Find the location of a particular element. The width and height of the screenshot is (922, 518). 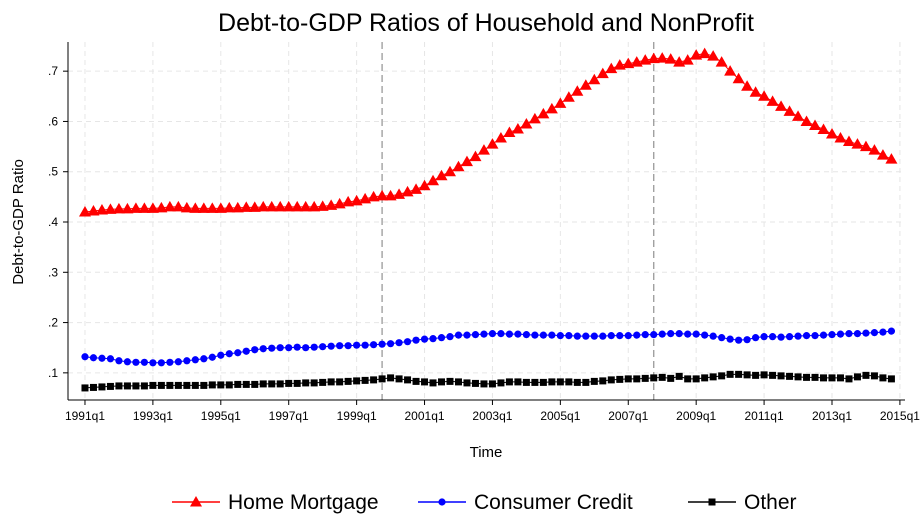

y-axis-label: Debt-to-GDP Ratio is located at coordinates (18, 222).